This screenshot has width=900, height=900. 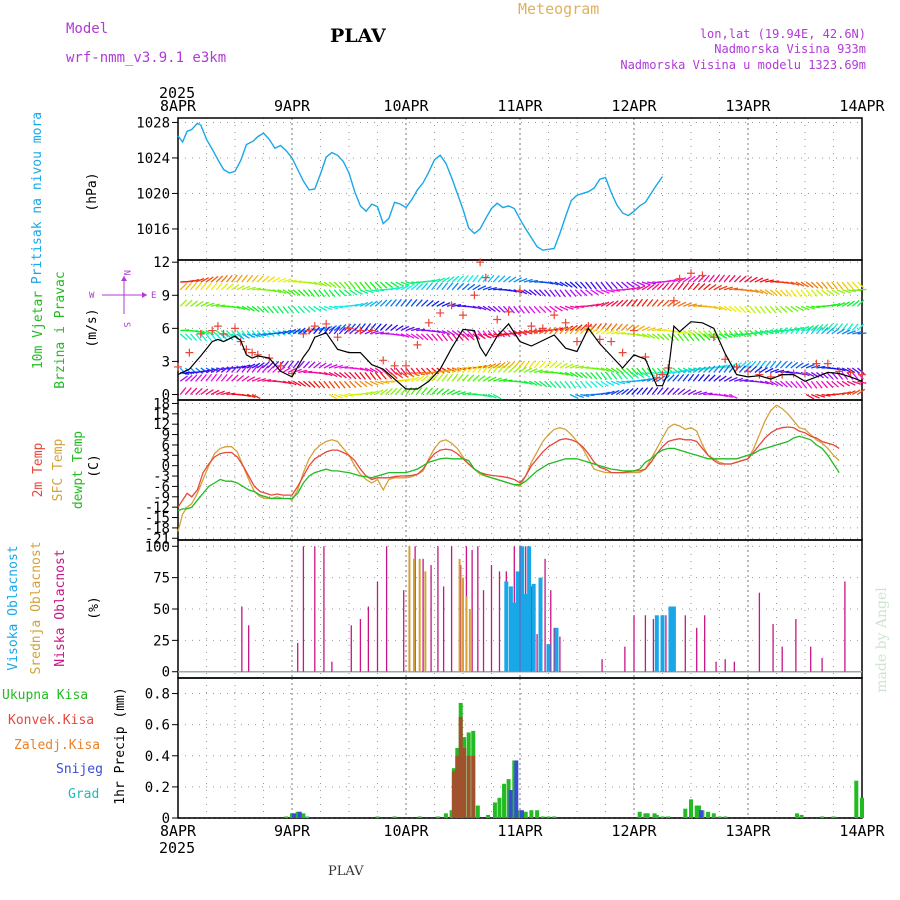 I want to click on temp-label-3: dewpt Temp, so click(x=78, y=470).